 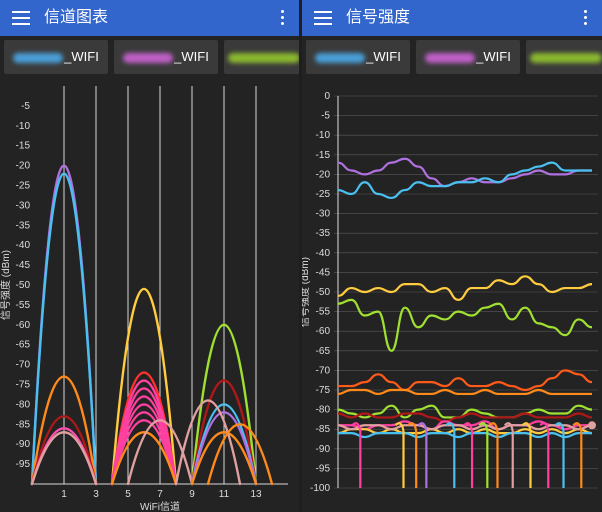 I want to click on x-tick-label: 3, so click(x=96, y=494).